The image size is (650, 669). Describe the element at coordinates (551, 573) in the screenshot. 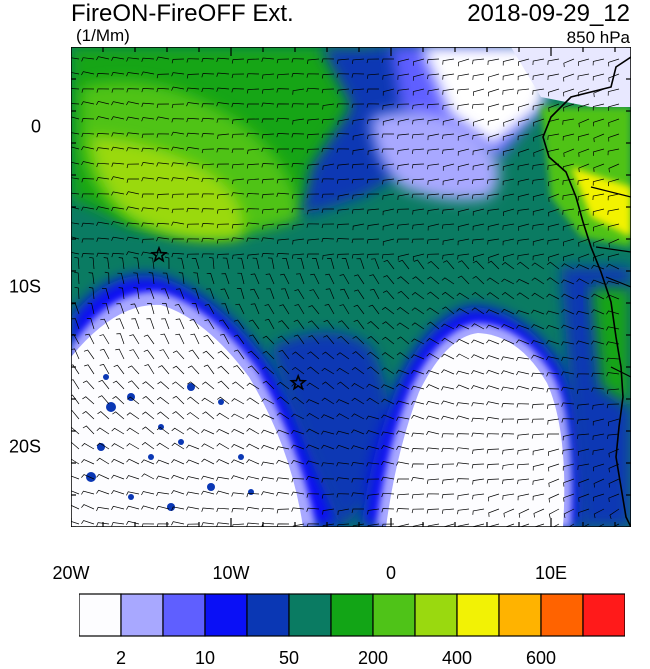

I see `x-tick-label: 10E` at that location.